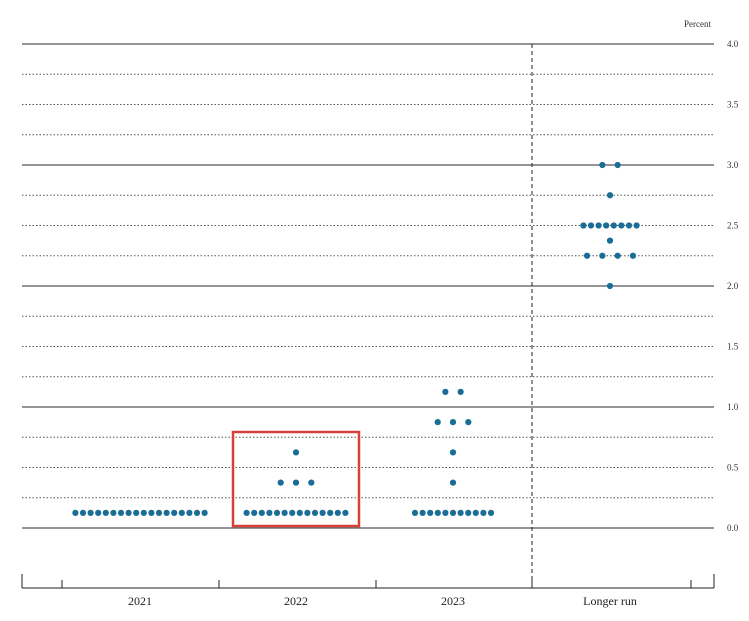 The image size is (749, 621). What do you see at coordinates (733, 165) in the screenshot?
I see `y-tick-label: 3.0` at bounding box center [733, 165].